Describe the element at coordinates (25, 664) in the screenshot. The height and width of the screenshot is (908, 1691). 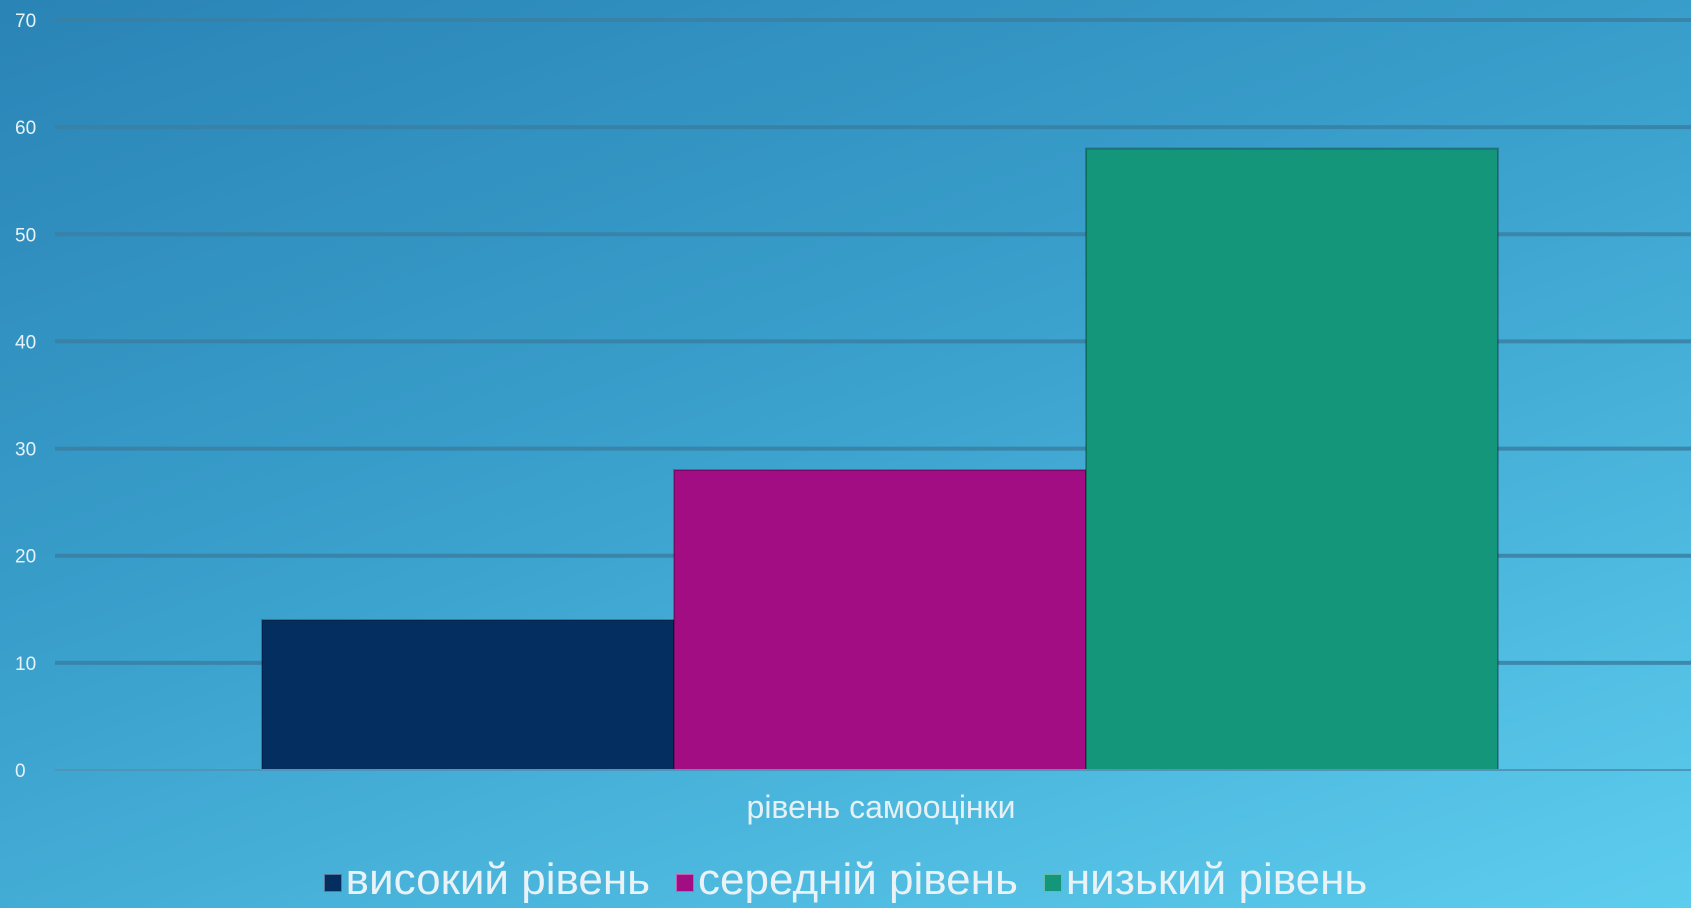
I see `y-tick-label: 10` at that location.